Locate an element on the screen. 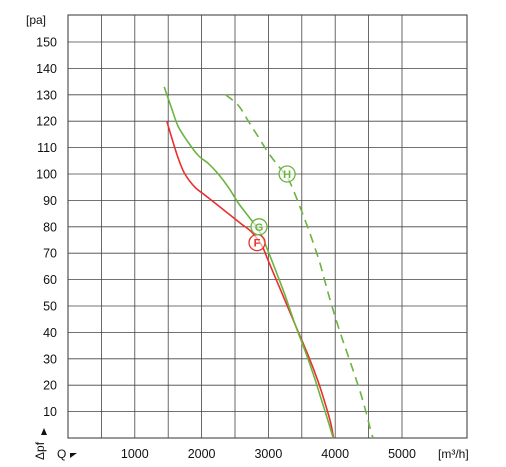 This screenshot has height=467, width=506. y-tick-label: 130 is located at coordinates (46, 95).